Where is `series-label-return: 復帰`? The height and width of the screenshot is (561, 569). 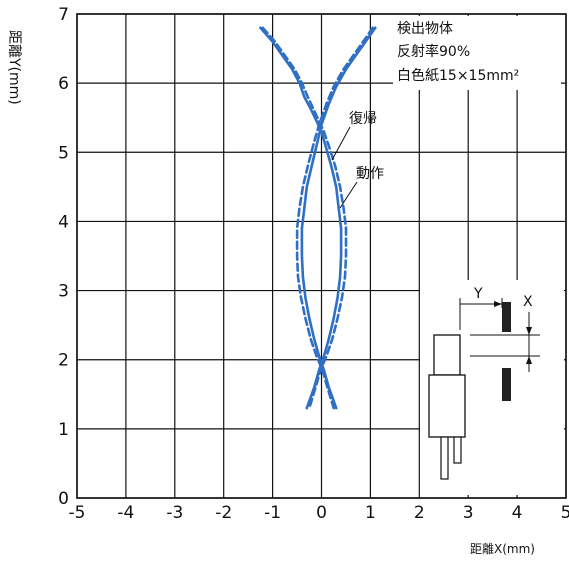 series-label-return: 復帰 is located at coordinates (363, 118).